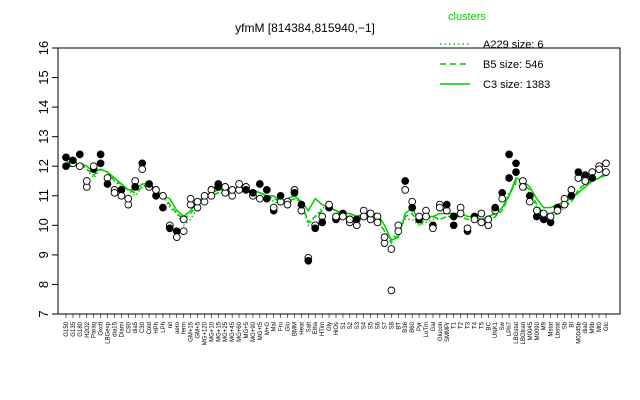 The image size is (640, 400). I want to click on x-tick-label: nit, so click(171, 325).